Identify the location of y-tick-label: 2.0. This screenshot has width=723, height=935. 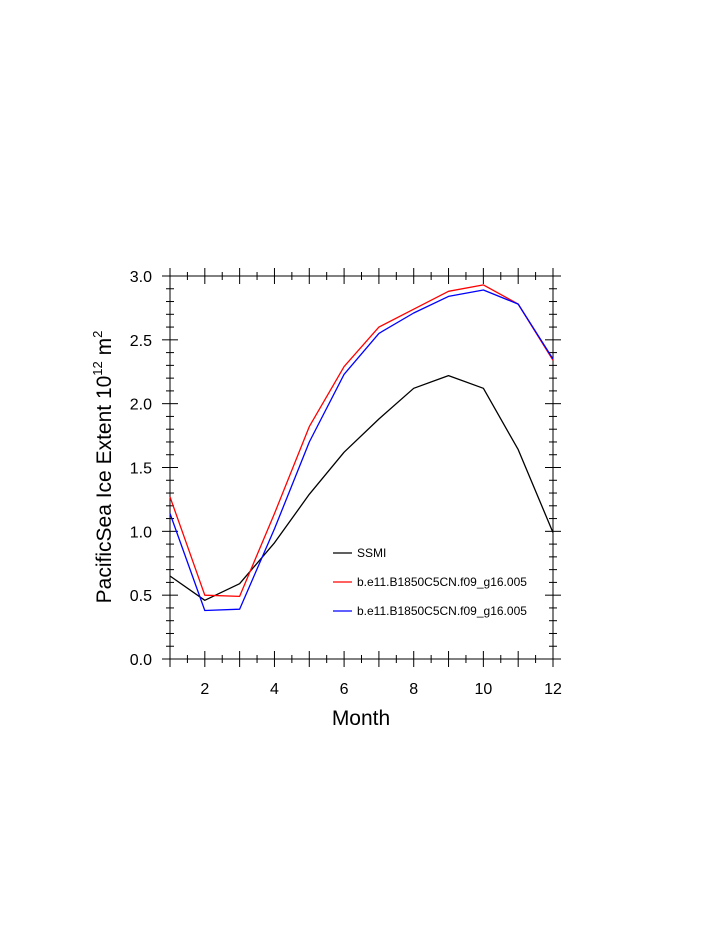
(141, 405).